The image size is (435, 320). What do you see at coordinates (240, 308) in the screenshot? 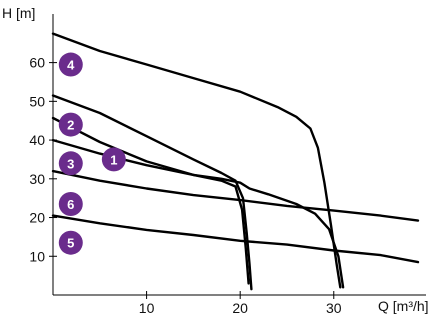
I see `x-tick-label: 20` at bounding box center [240, 308].